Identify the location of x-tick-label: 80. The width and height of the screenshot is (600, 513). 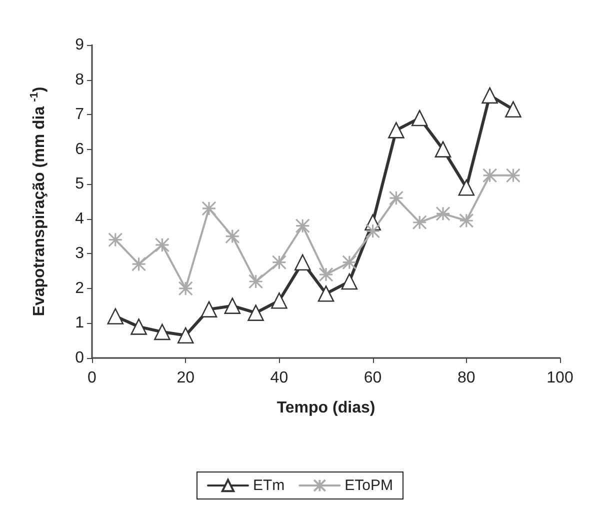
(467, 378).